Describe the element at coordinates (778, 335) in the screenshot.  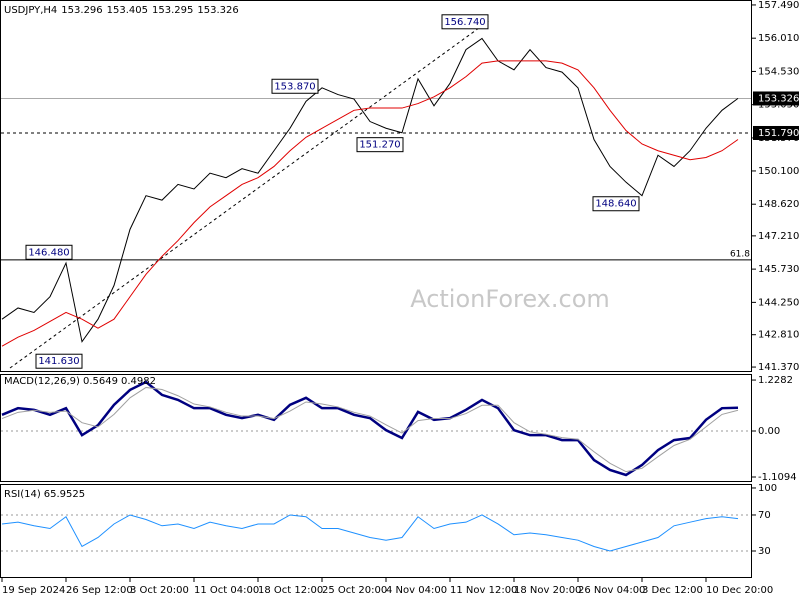
I see `y-tick-label: 142.810` at that location.